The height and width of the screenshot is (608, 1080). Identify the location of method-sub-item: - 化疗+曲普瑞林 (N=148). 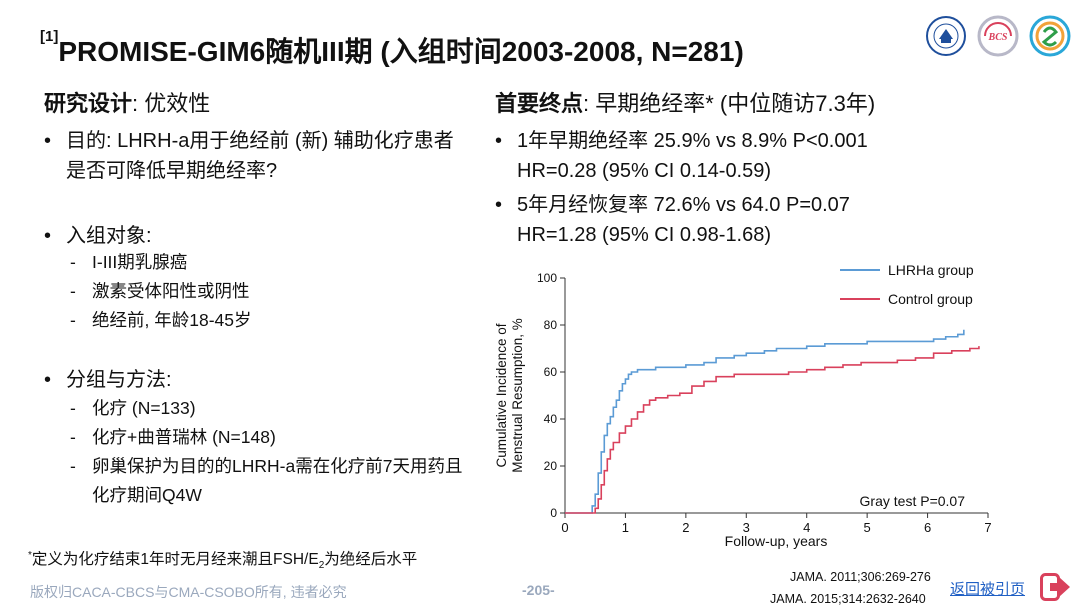
(270, 437).